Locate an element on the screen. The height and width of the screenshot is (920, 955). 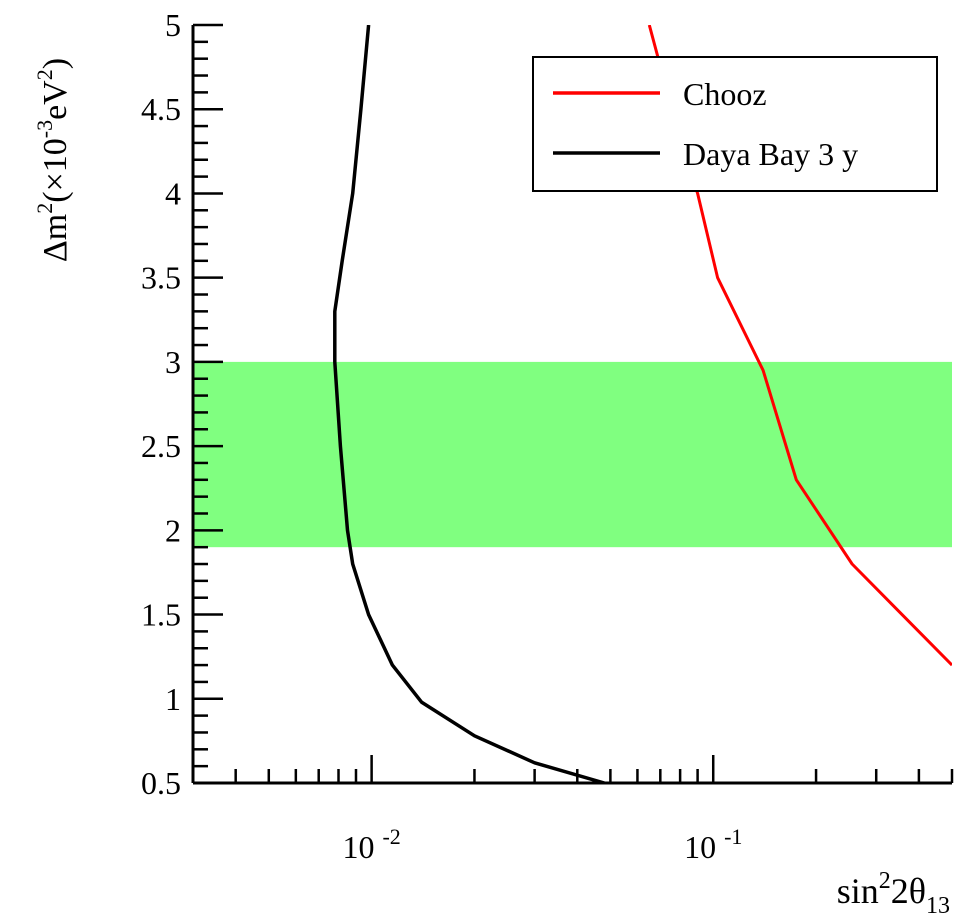
legend-box is located at coordinates (735, 124).